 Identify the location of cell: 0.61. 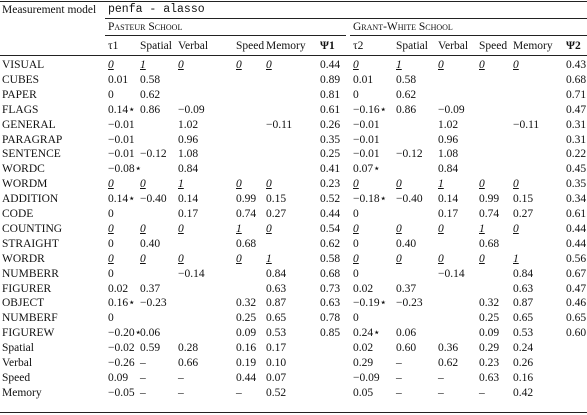
(576, 214).